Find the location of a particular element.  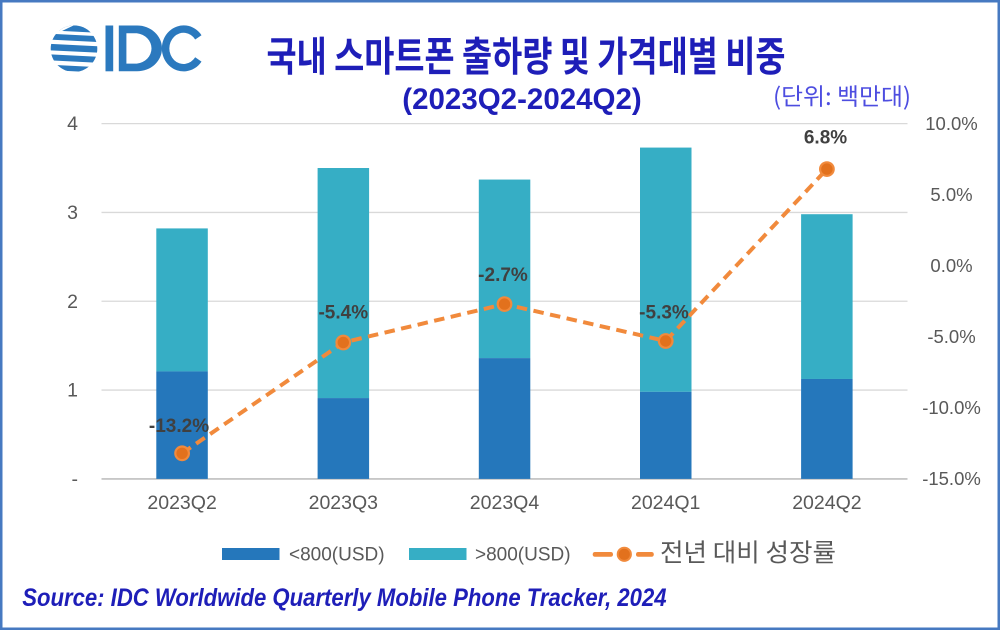

svg-text: -13.2% is located at coordinates (179, 426).